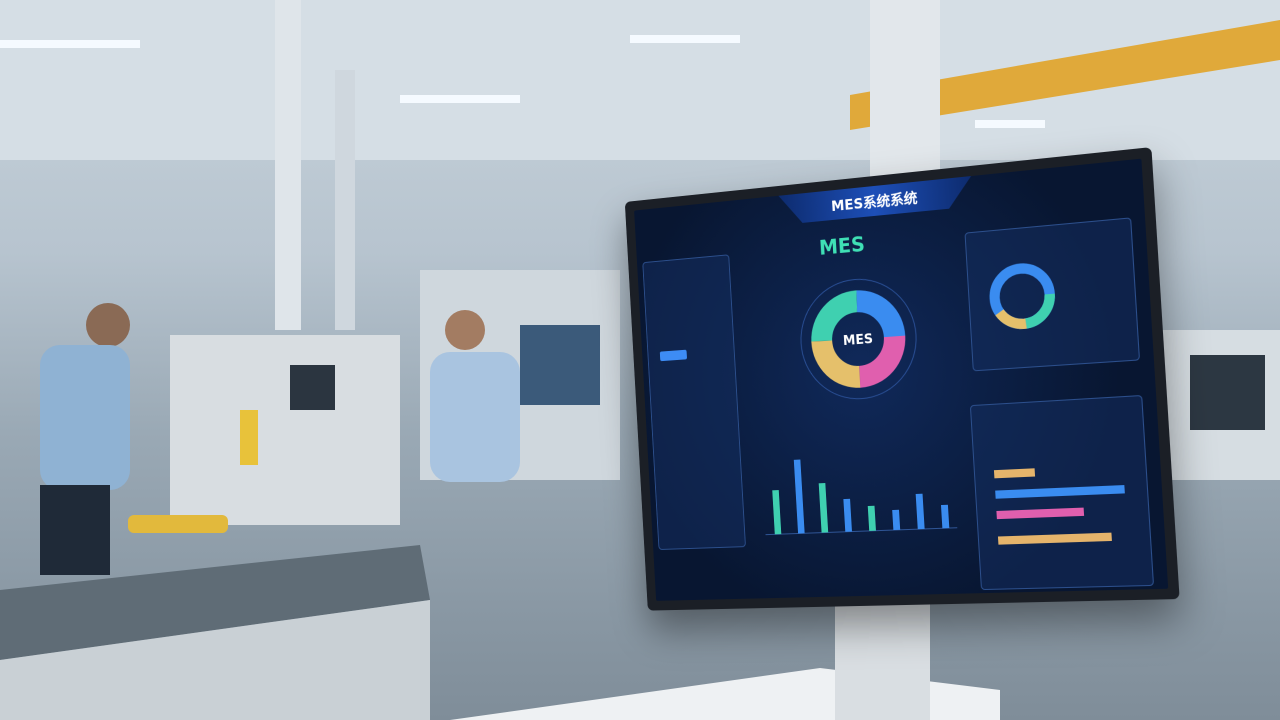 The width and height of the screenshot is (1280, 720). I want to click on donut-label: MES, so click(858, 340).